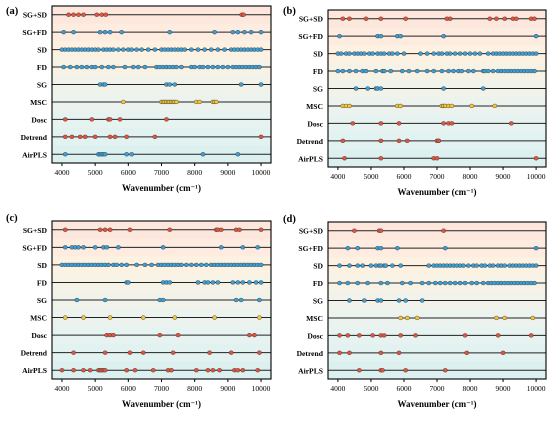 The image size is (550, 422). Describe the element at coordinates (403, 176) in the screenshot. I see `x-tick-label: 6000` at that location.